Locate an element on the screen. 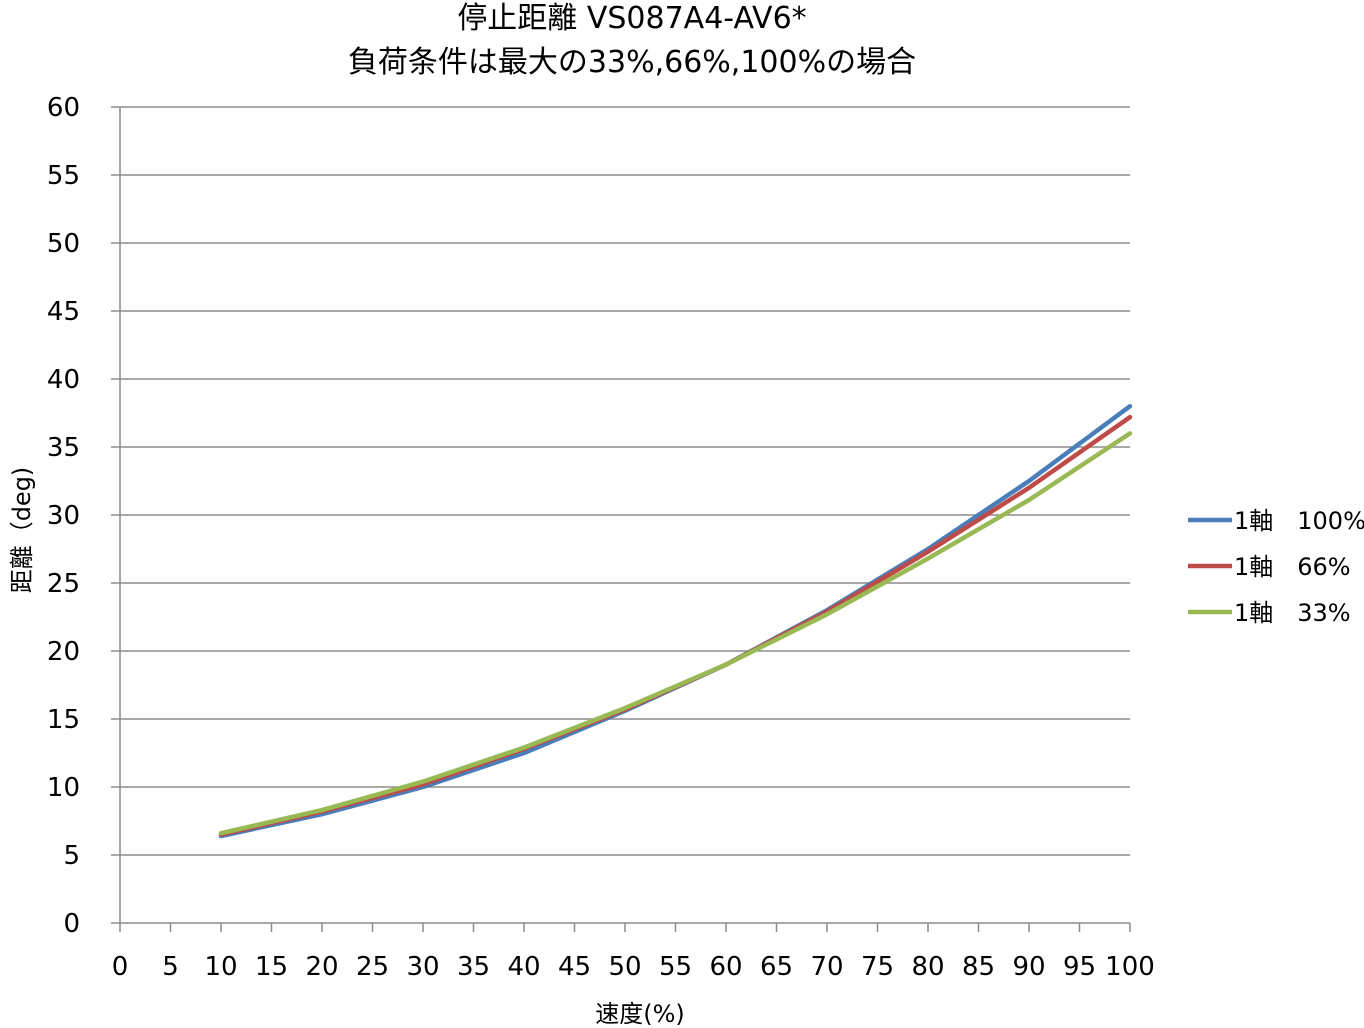 The height and width of the screenshot is (1028, 1364). legend-label-2: 1軸 33% is located at coordinates (1292, 613).